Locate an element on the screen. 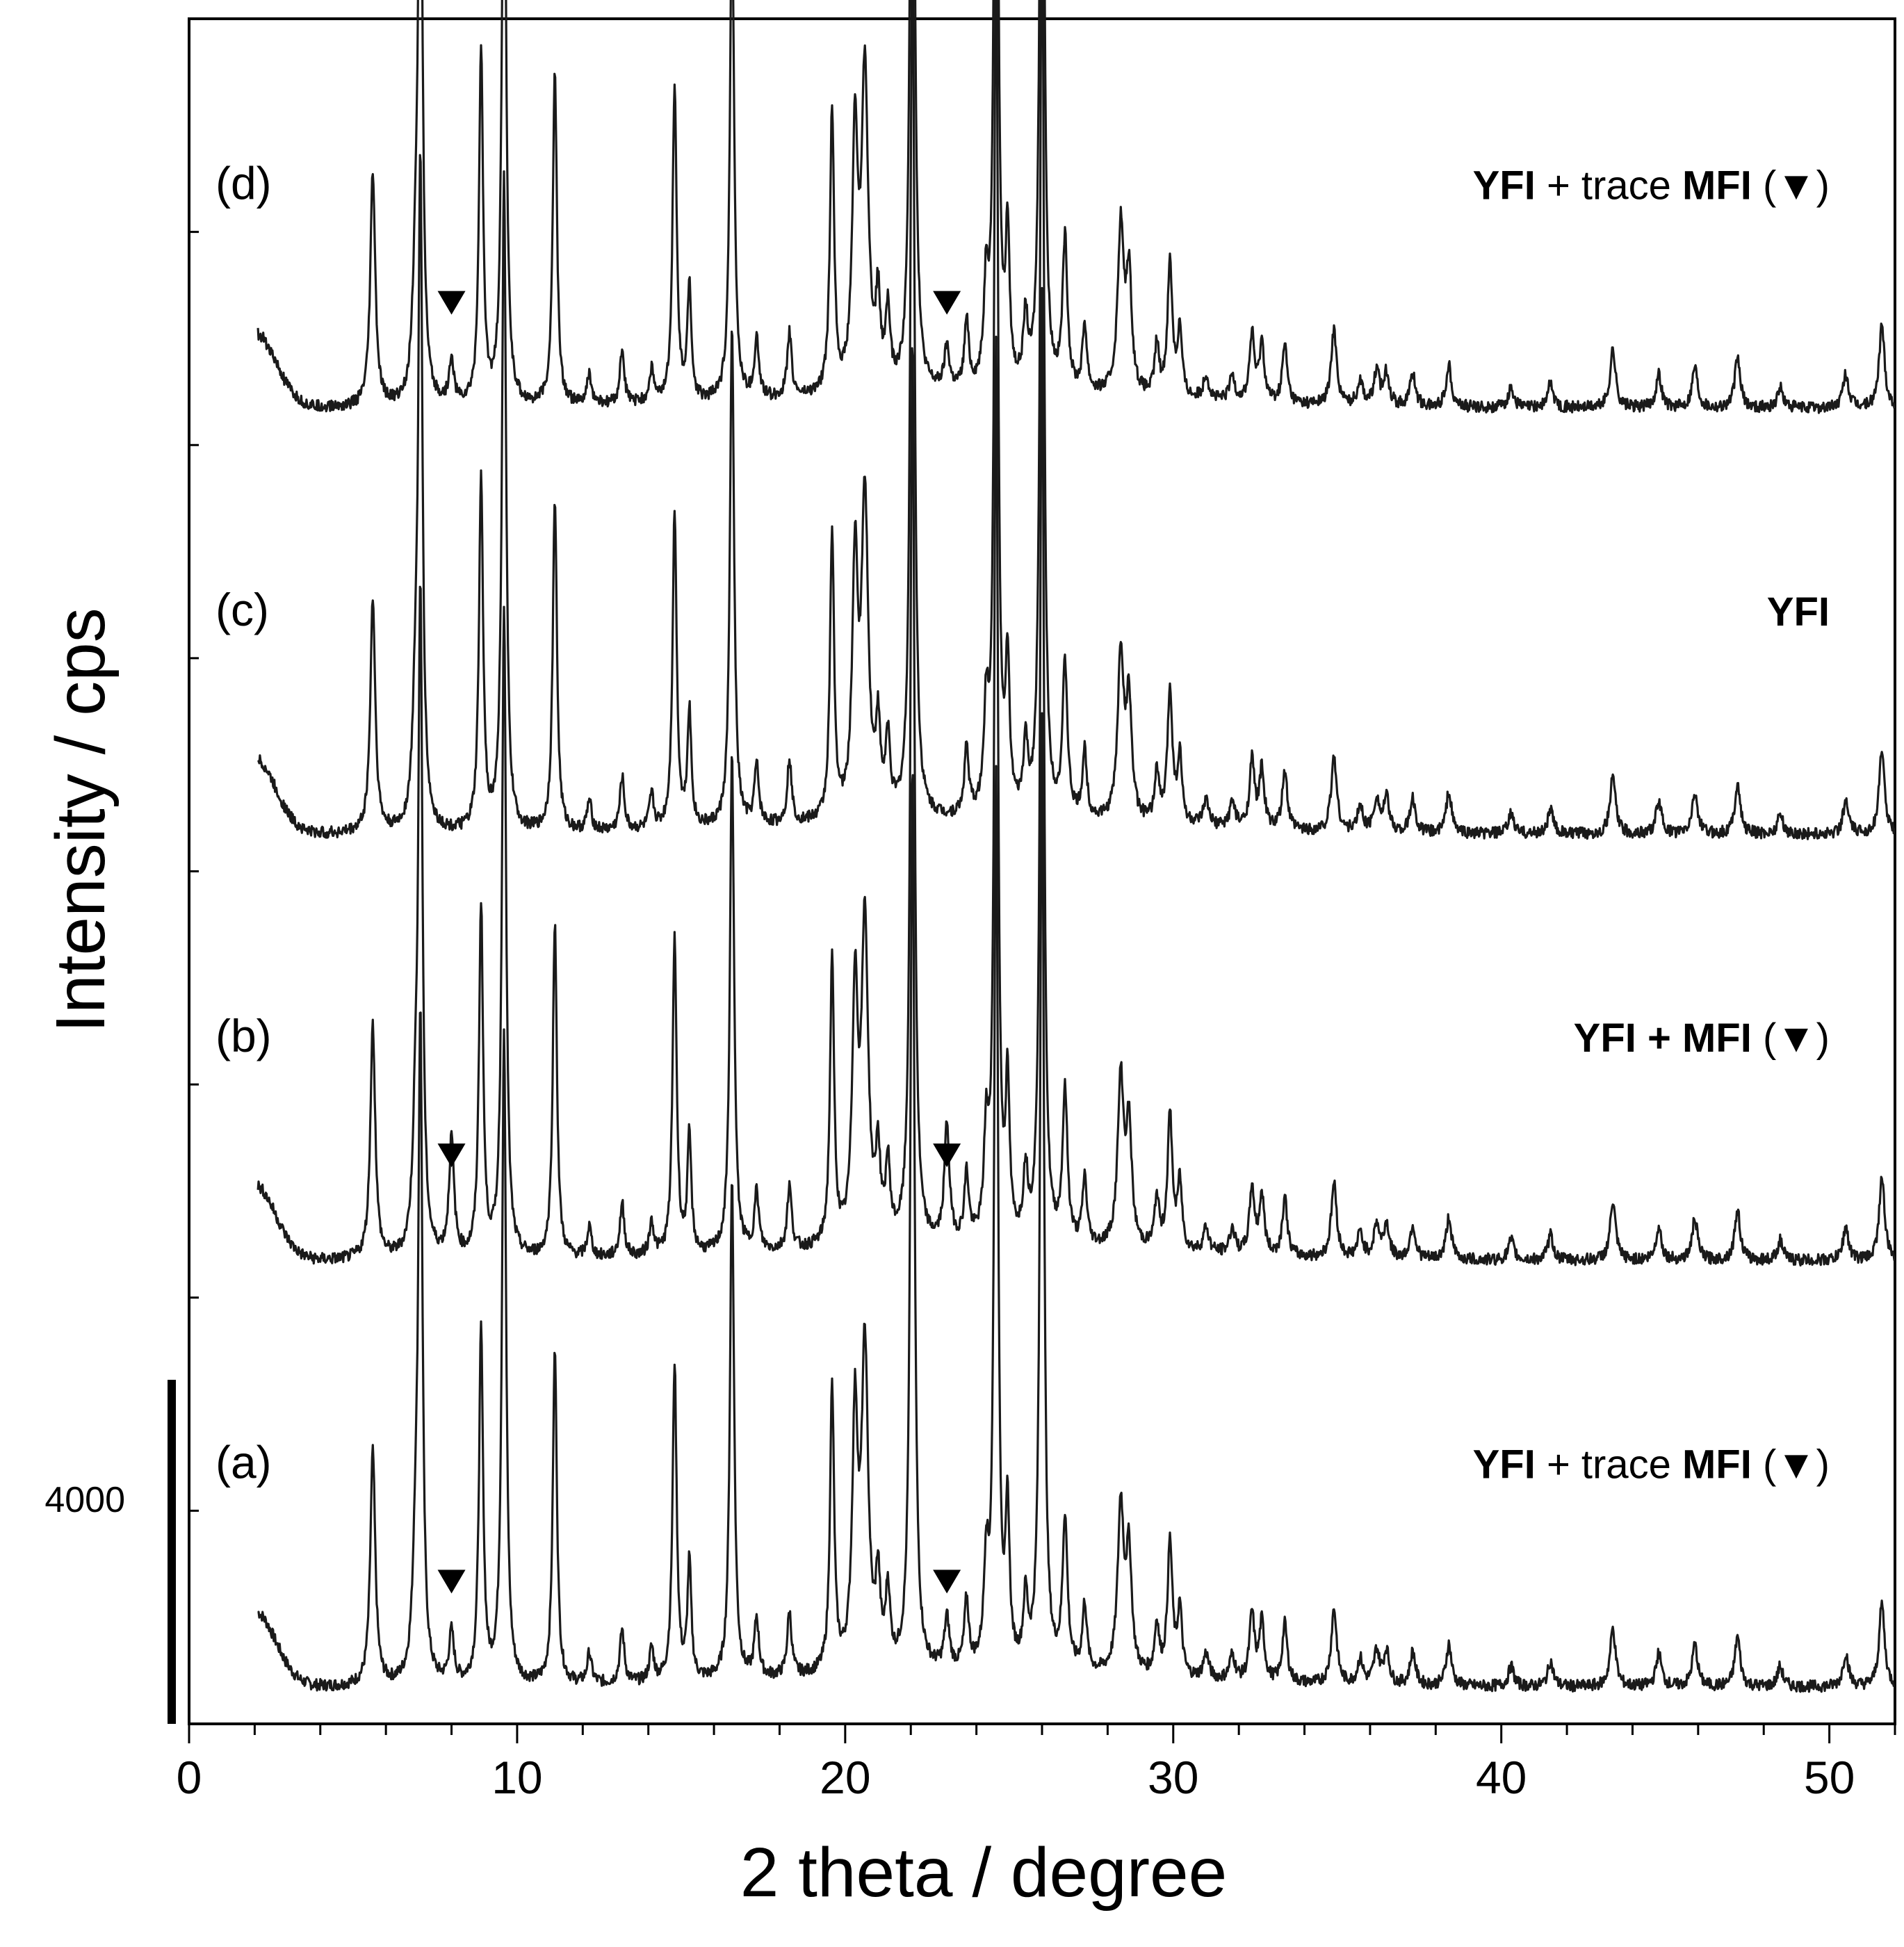 Image resolution: width=1904 pixels, height=1947 pixels. phase-label-b: YFI + MFI (▼) is located at coordinates (1702, 1038).